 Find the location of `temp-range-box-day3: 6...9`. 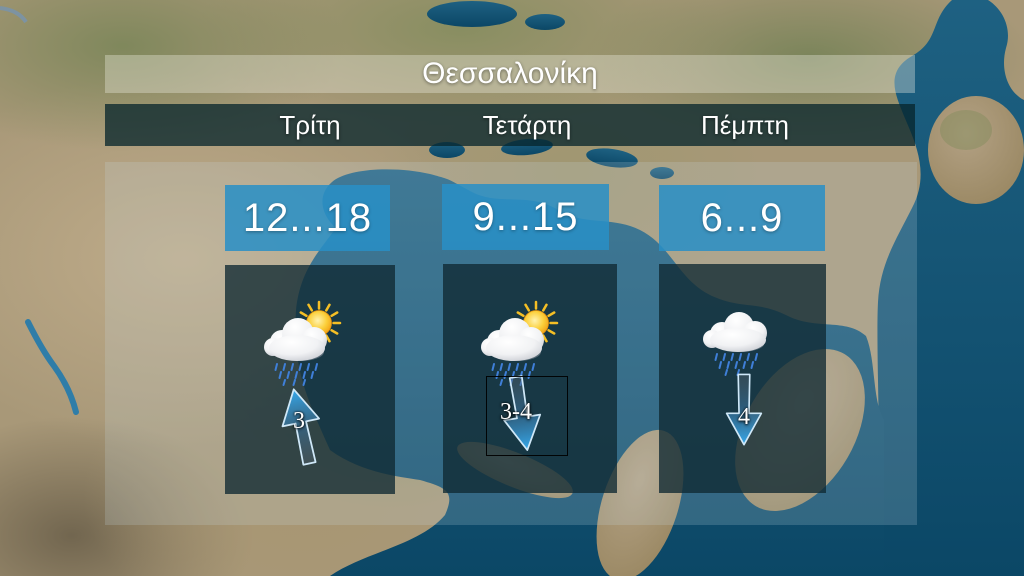

temp-range-box-day3: 6...9 is located at coordinates (742, 218).